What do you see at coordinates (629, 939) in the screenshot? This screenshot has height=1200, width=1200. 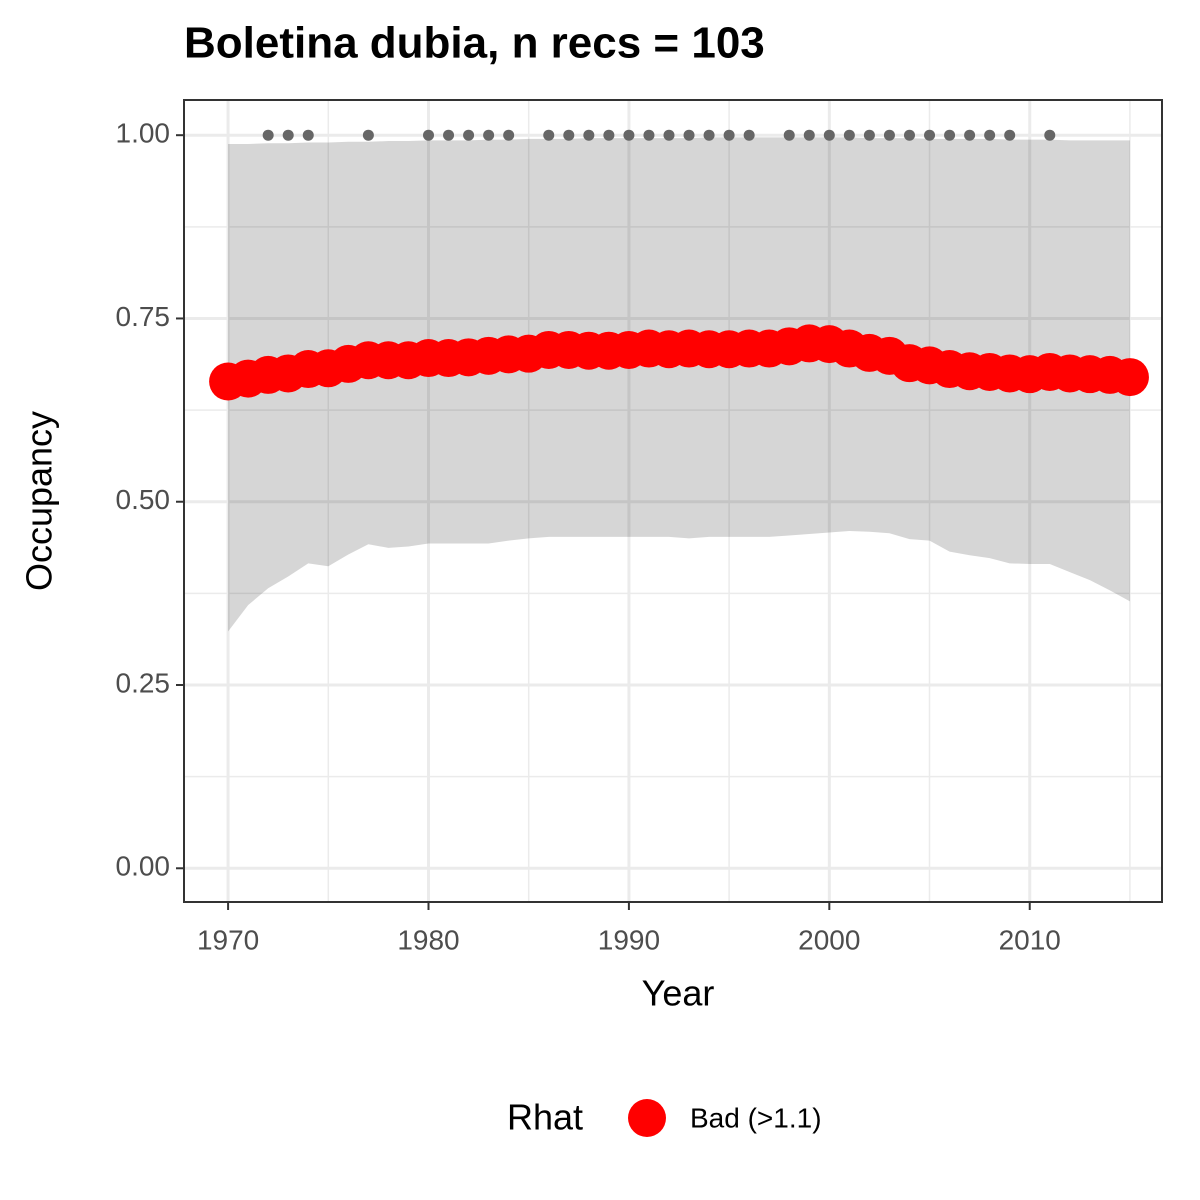 I see `x-tick-label: 1990` at bounding box center [629, 939].